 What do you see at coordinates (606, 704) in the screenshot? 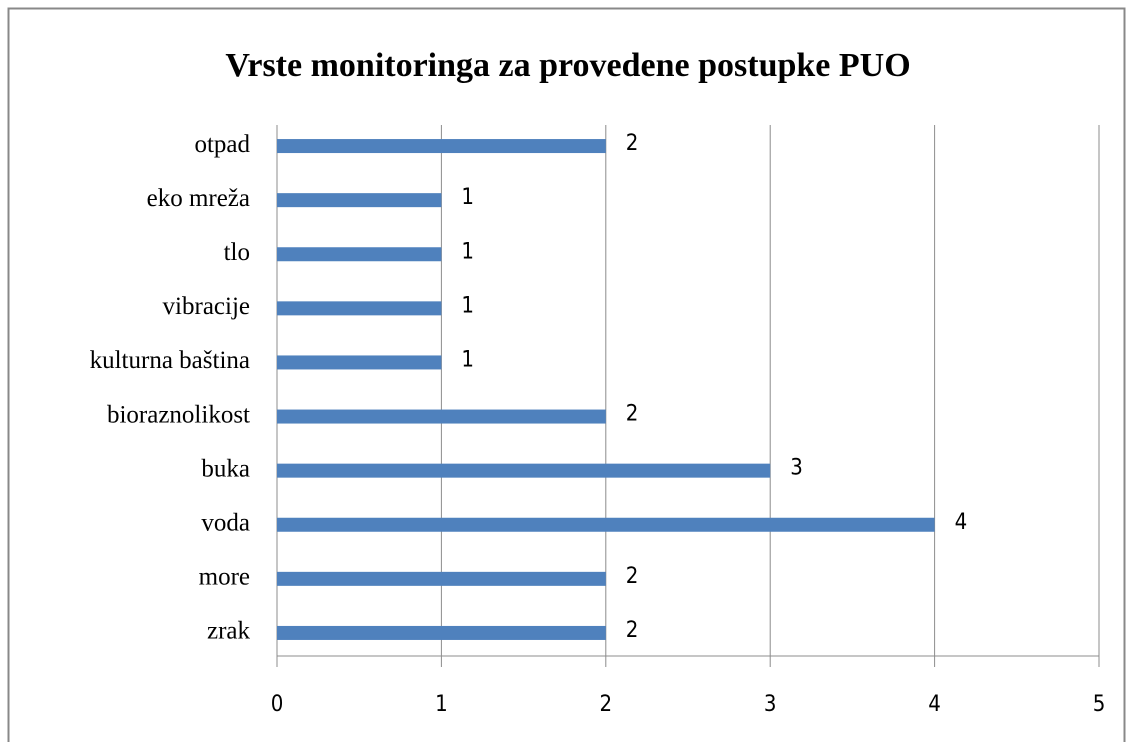
I see `x-tick-label: 2` at bounding box center [606, 704].